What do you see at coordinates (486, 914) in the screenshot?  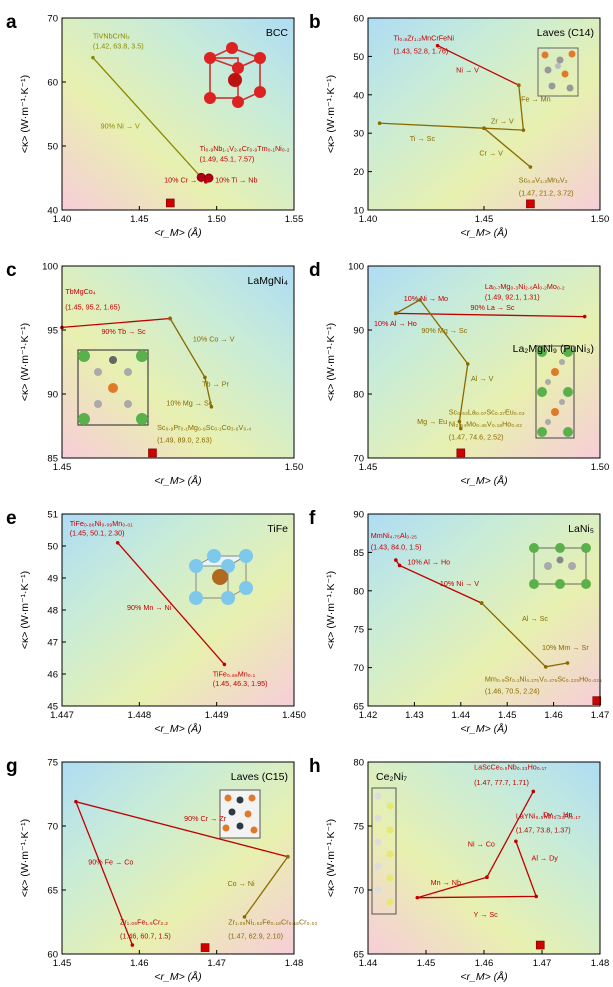 I see `panel-h-annotation-8: Y → Sc` at bounding box center [486, 914].